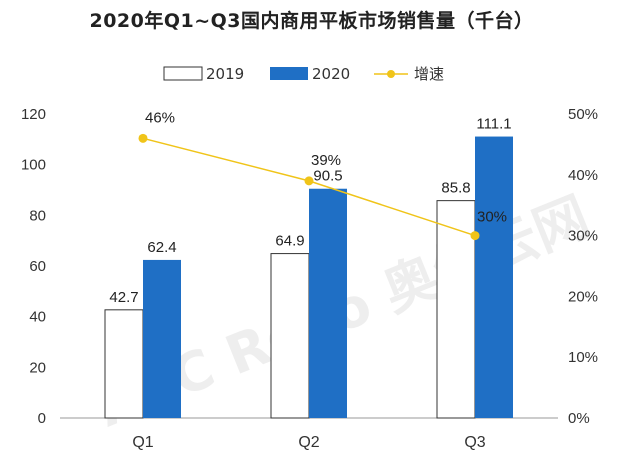  I want to click on legend-swatch-2020, so click(289, 73).